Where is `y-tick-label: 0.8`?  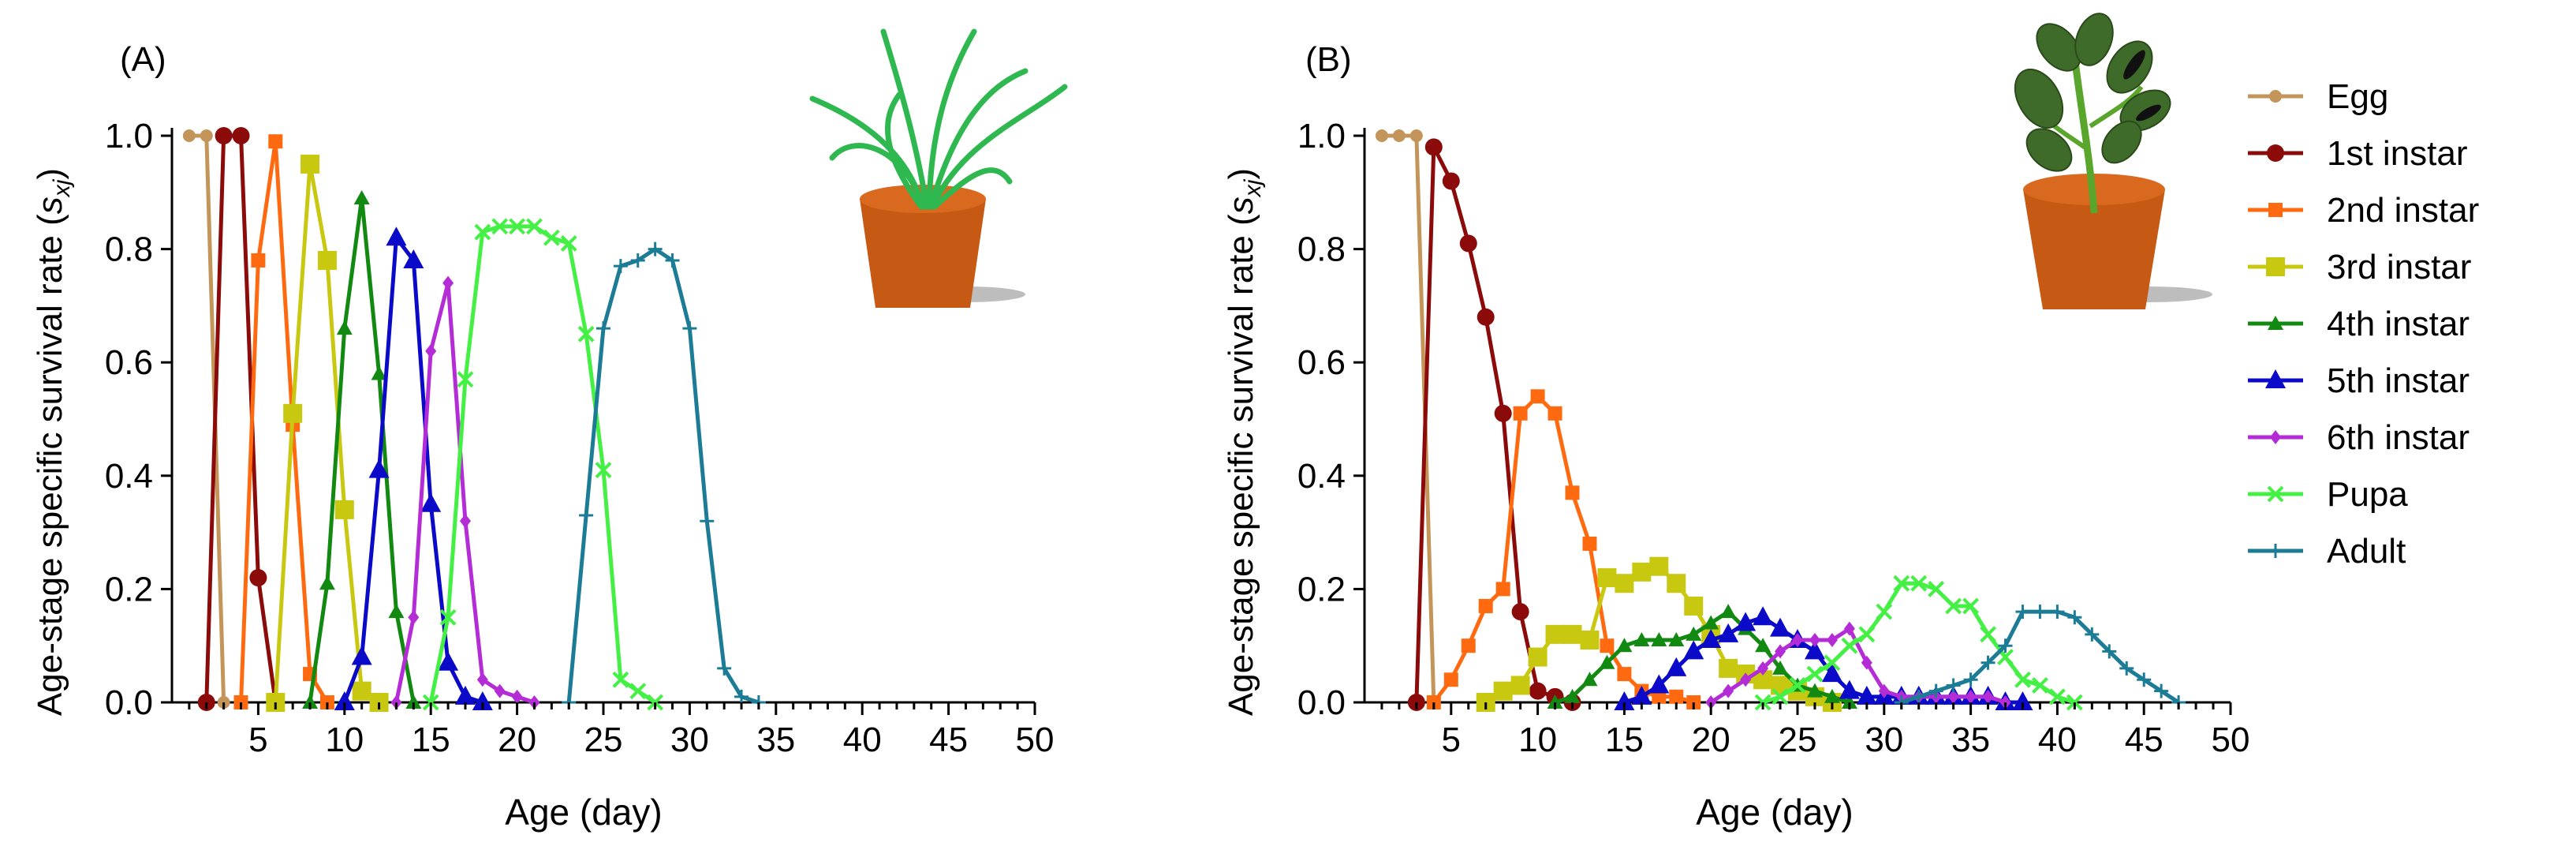
y-tick-label: 0.8 is located at coordinates (1321, 249).